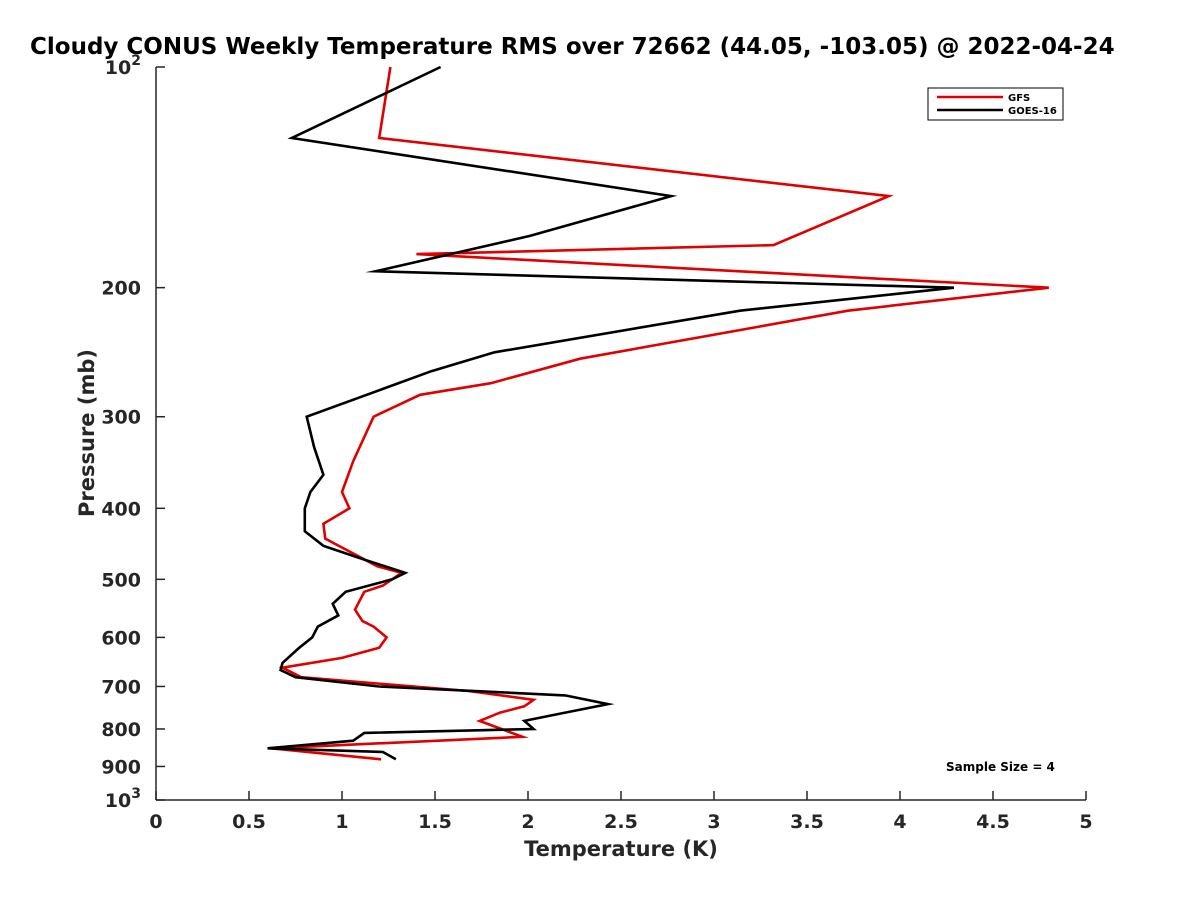 The image size is (1200, 900). What do you see at coordinates (527, 822) in the screenshot?
I see `x-tick-label: 2` at bounding box center [527, 822].